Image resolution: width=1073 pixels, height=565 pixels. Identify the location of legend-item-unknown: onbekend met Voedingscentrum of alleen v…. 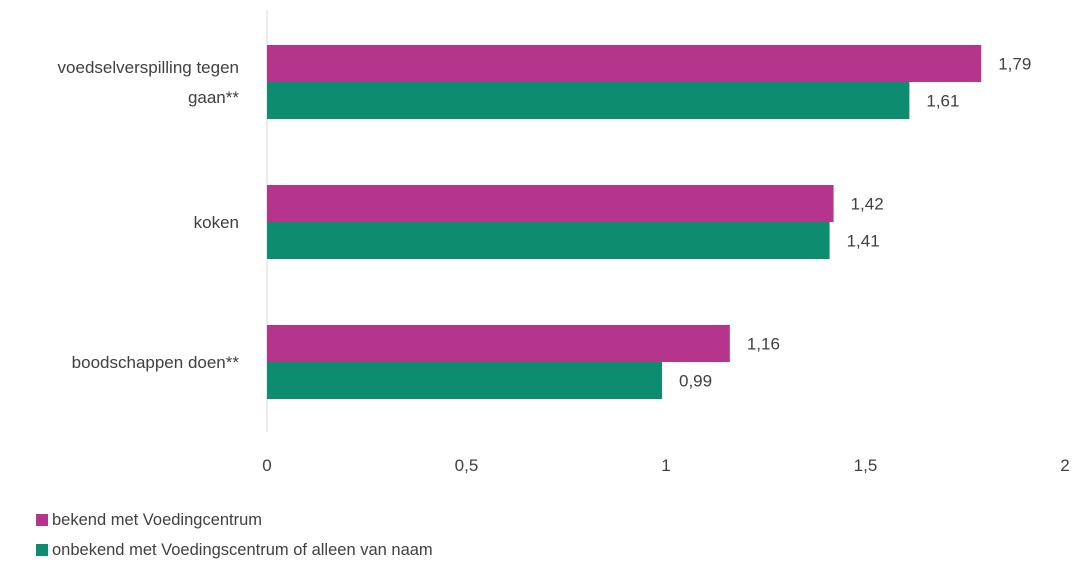
(234, 550).